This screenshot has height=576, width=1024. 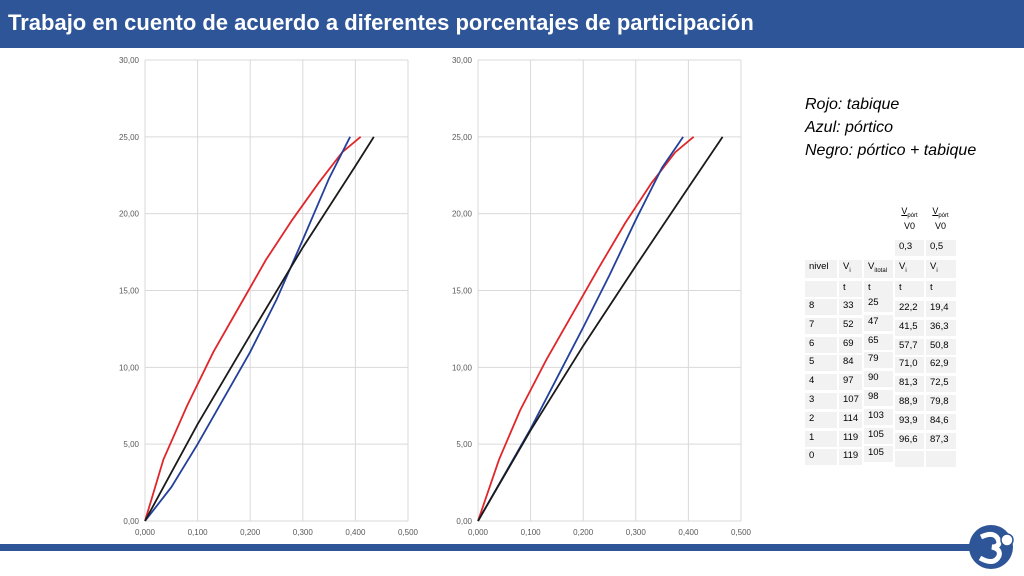 What do you see at coordinates (941, 440) in the screenshot?
I see `table-cell: 87,3` at bounding box center [941, 440].